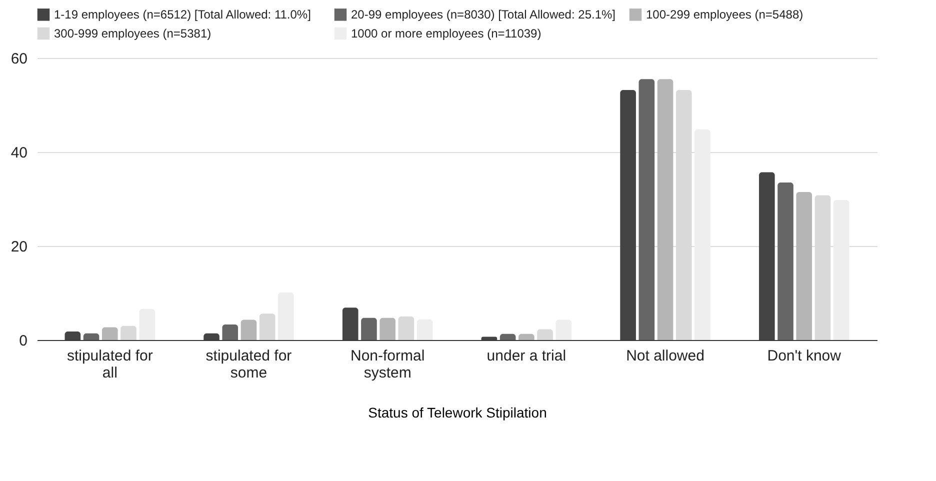 This screenshot has width=936, height=481. Describe the element at coordinates (19, 59) in the screenshot. I see `y-tick-label: 60` at that location.